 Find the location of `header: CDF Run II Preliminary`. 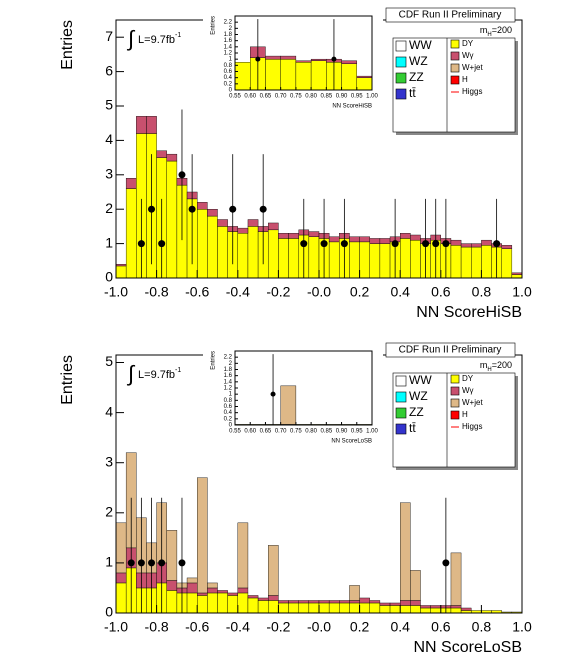

header: CDF Run II Preliminary is located at coordinates (450, 15).